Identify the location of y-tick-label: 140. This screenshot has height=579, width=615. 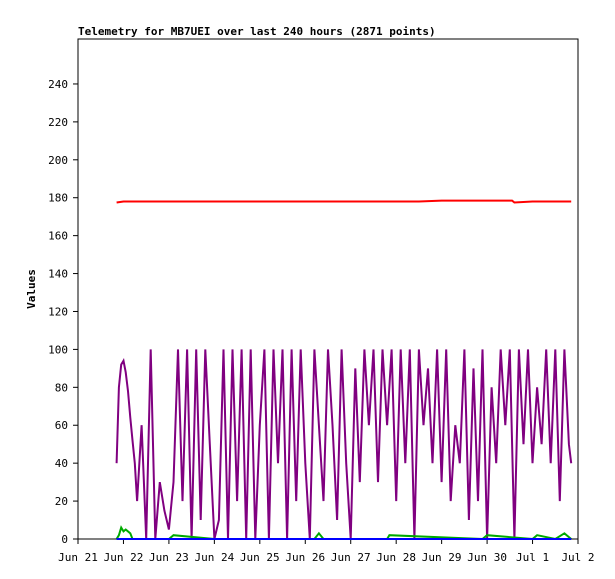
(58, 274).